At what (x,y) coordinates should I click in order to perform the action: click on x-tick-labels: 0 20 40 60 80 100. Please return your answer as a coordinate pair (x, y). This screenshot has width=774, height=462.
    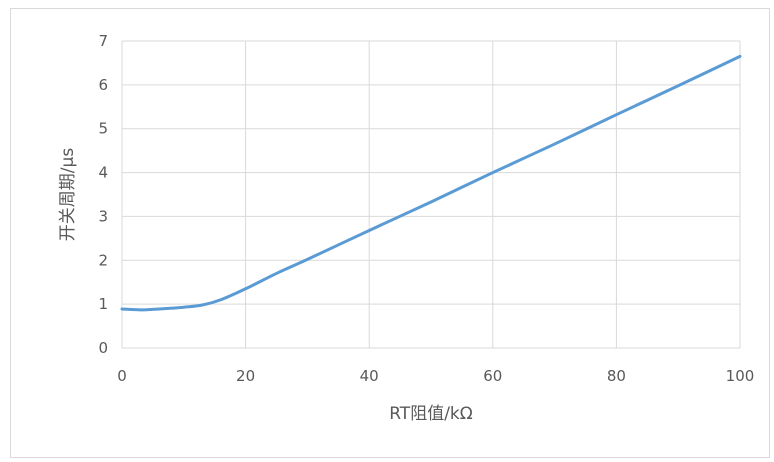
    Looking at the image, I should click on (435, 376).